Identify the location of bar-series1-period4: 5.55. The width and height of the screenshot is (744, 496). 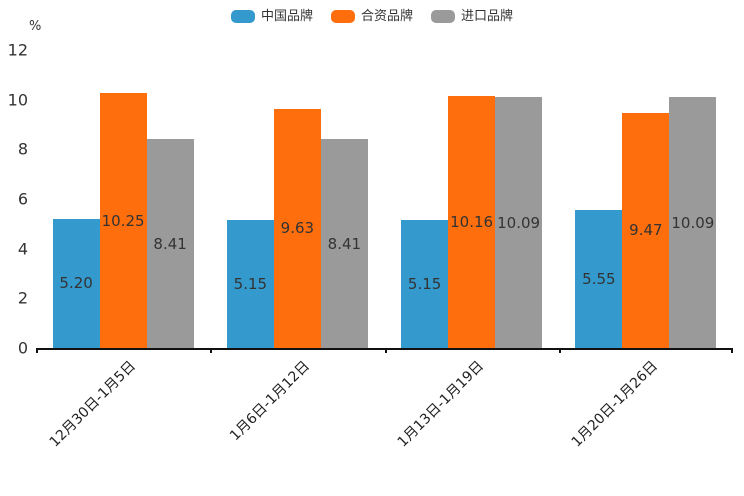
(599, 279).